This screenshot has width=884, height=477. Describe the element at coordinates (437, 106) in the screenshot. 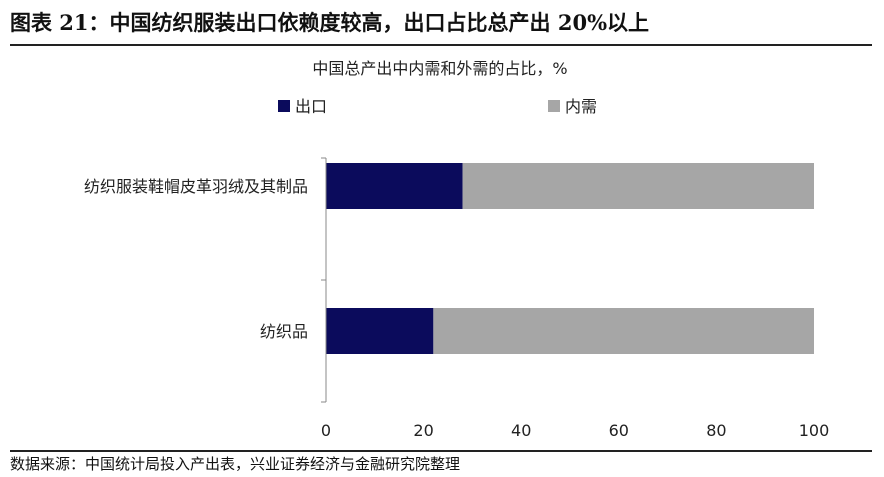

I see `legend: 出口 内需` at that location.